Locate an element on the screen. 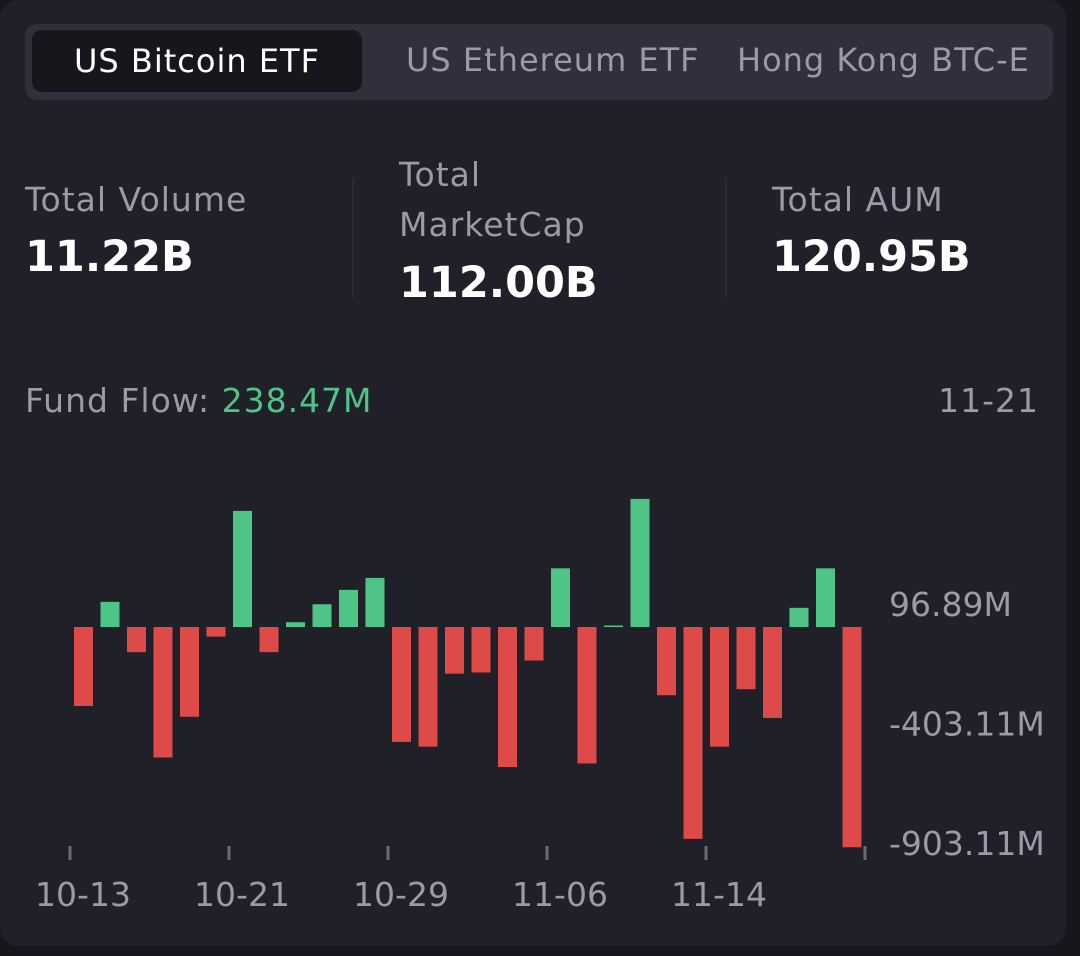 The height and width of the screenshot is (956, 1080). x-tick-label: 10-13 is located at coordinates (83, 894).